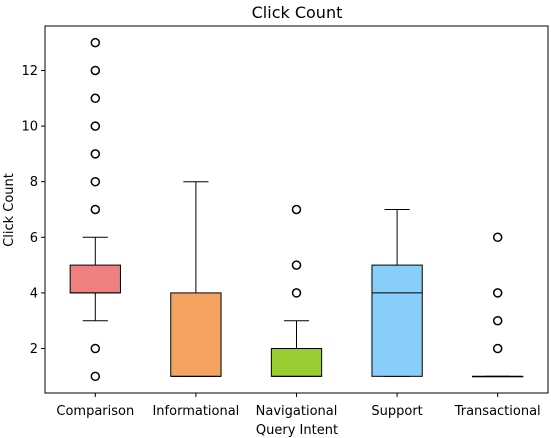 The height and width of the screenshot is (438, 551). What do you see at coordinates (498, 305) in the screenshot?
I see `box-group-transactional` at bounding box center [498, 305].